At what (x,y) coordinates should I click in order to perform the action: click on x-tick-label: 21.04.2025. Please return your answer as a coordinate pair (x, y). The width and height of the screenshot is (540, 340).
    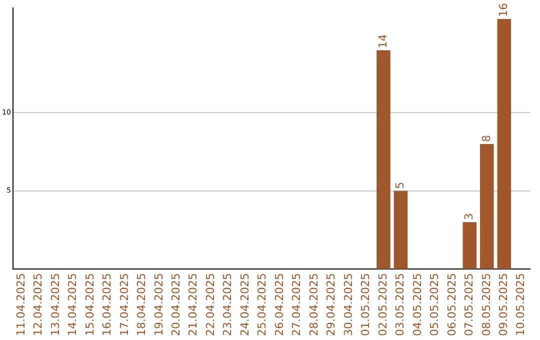
    Looking at the image, I should click on (193, 304).